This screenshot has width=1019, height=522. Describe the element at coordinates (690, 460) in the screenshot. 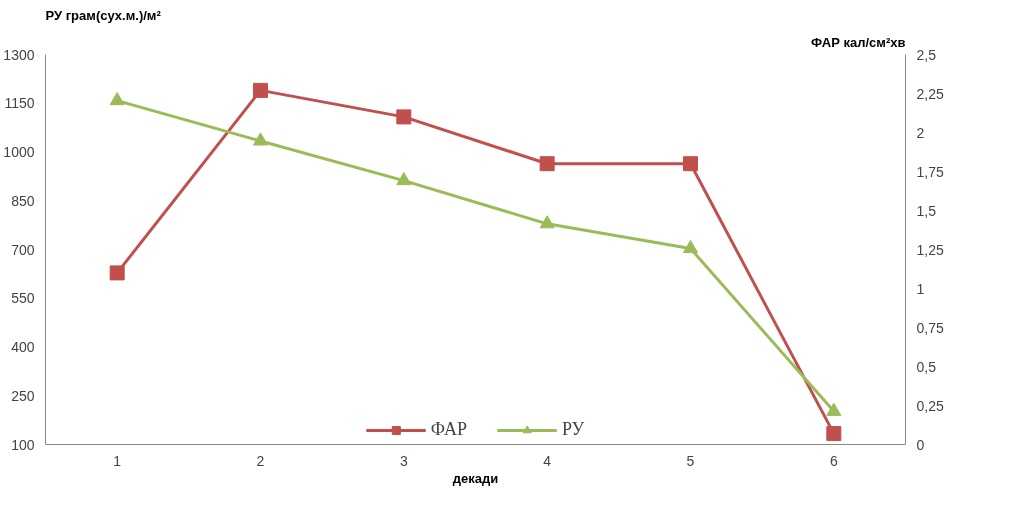

I see `x-tick-label: 5` at that location.